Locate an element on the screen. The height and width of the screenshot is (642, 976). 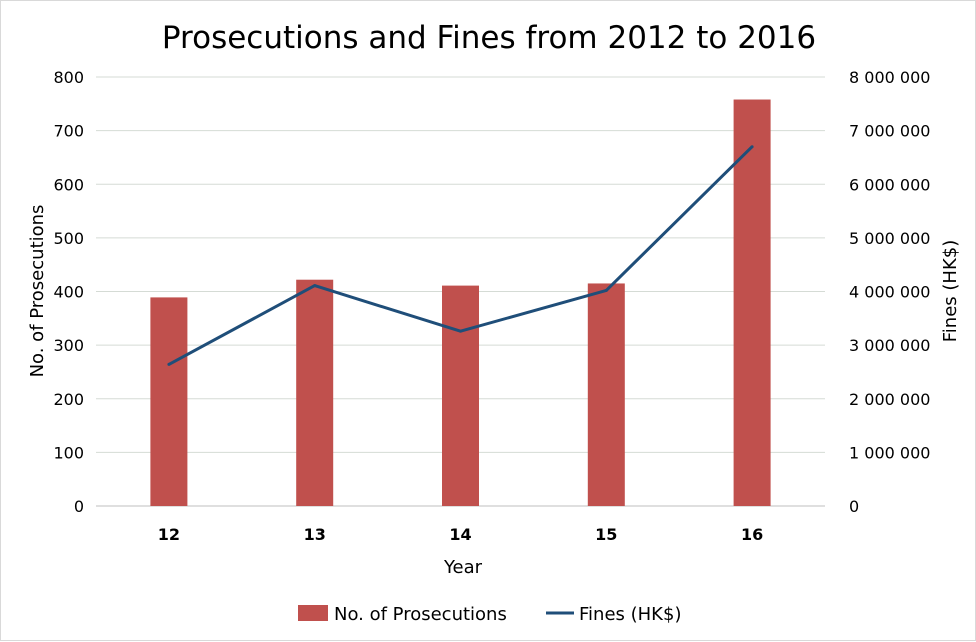
chart-title: Prosecutions and Fines from 2012 to 2016 is located at coordinates (489, 38).